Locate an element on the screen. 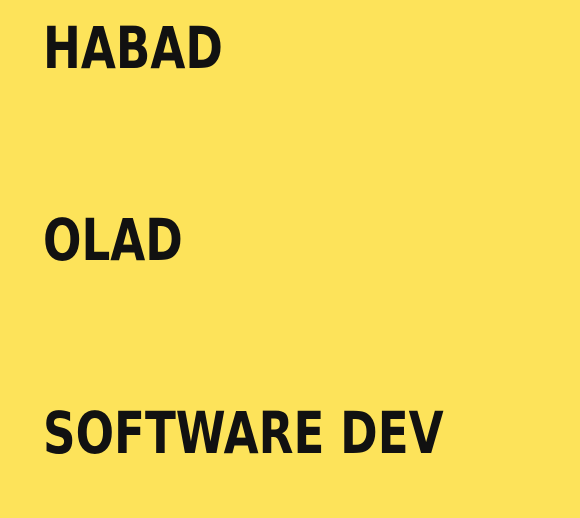 This screenshot has height=518, width=580. line-habad: HABAD is located at coordinates (133, 48).